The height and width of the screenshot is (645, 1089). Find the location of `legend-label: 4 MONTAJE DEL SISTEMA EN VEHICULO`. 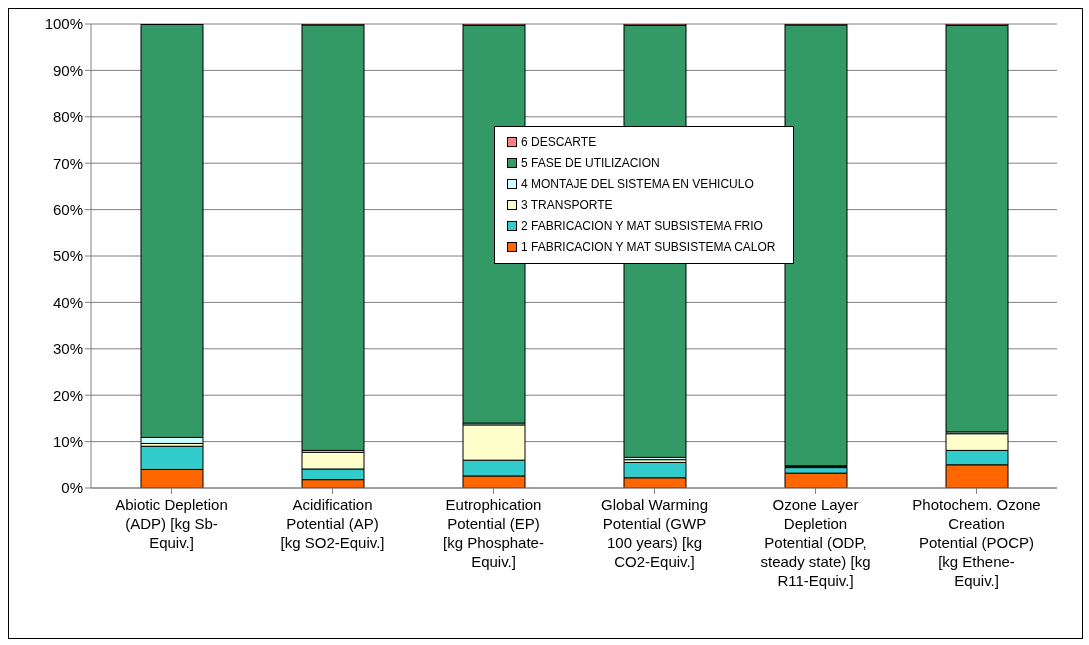

legend-label: 4 MONTAJE DEL SISTEMA EN VEHICULO is located at coordinates (637, 183).